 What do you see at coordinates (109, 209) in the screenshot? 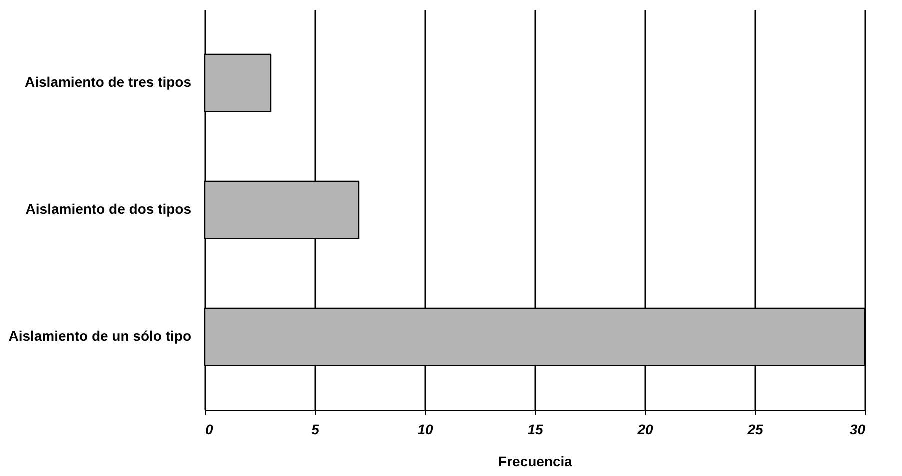
I see `y-tick-label: Aislamiento de dos tipos` at bounding box center [109, 209].